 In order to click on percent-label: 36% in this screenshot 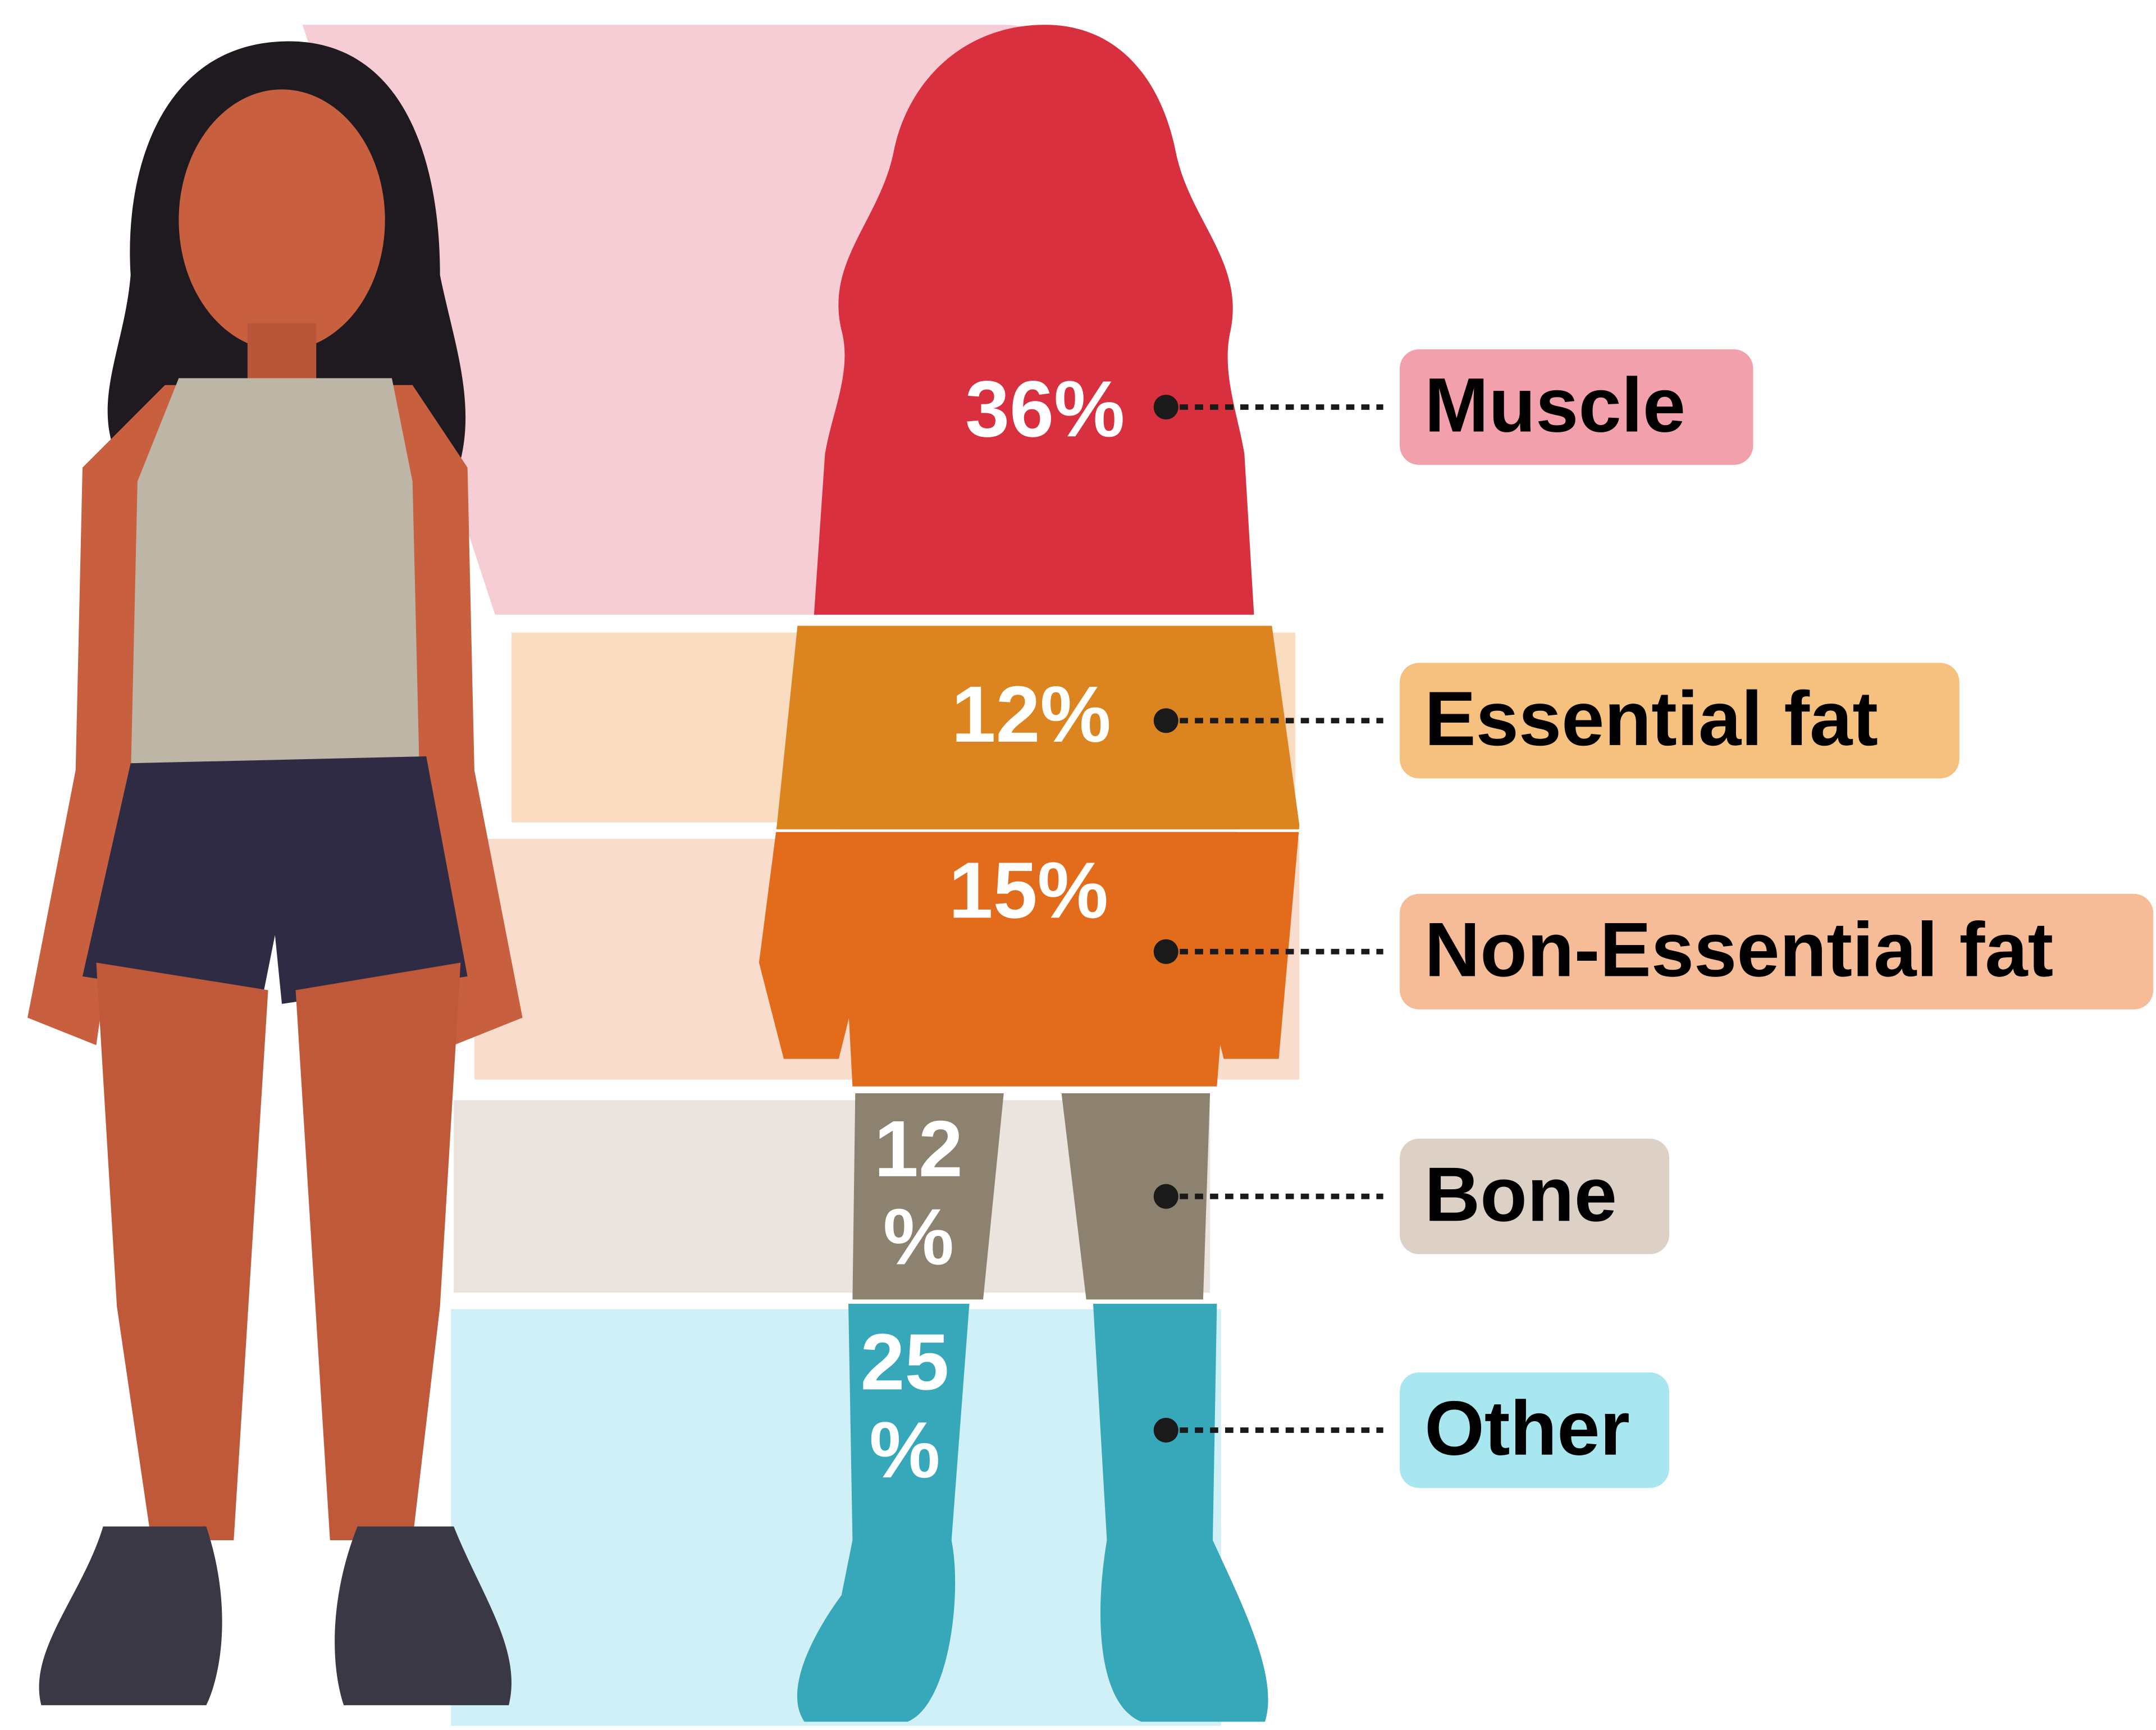, I will do `click(1045, 409)`.